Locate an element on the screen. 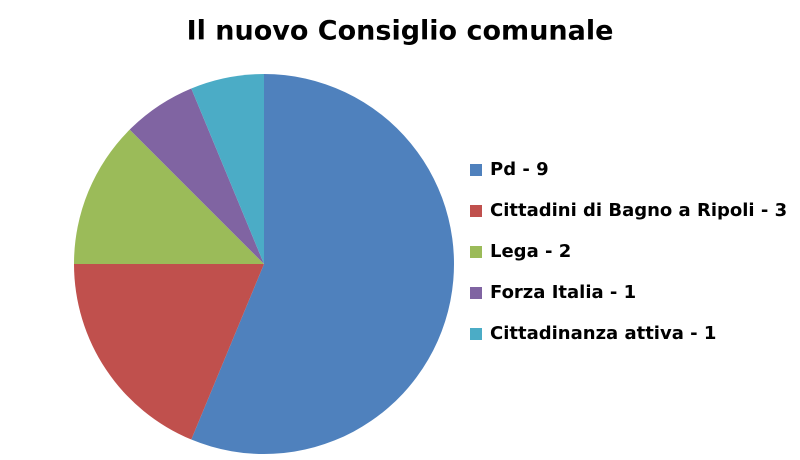 This screenshot has height=460, width=800. chart-title: Il nuovo Consiglio comunale is located at coordinates (400, 31).